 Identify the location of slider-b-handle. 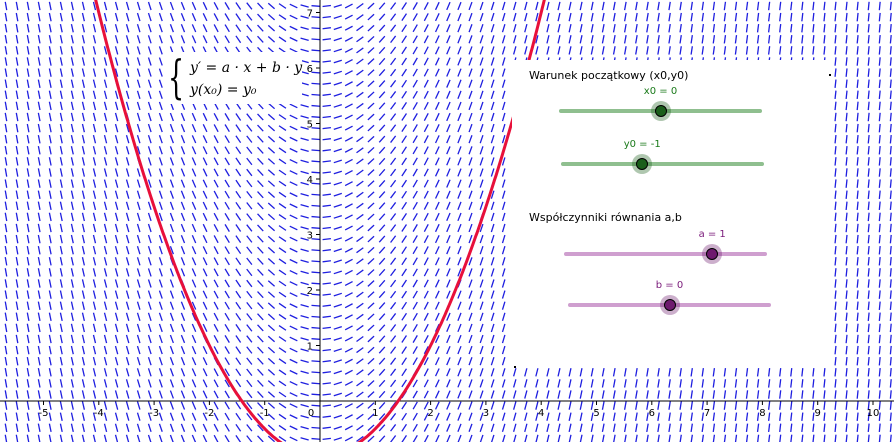
(669, 305).